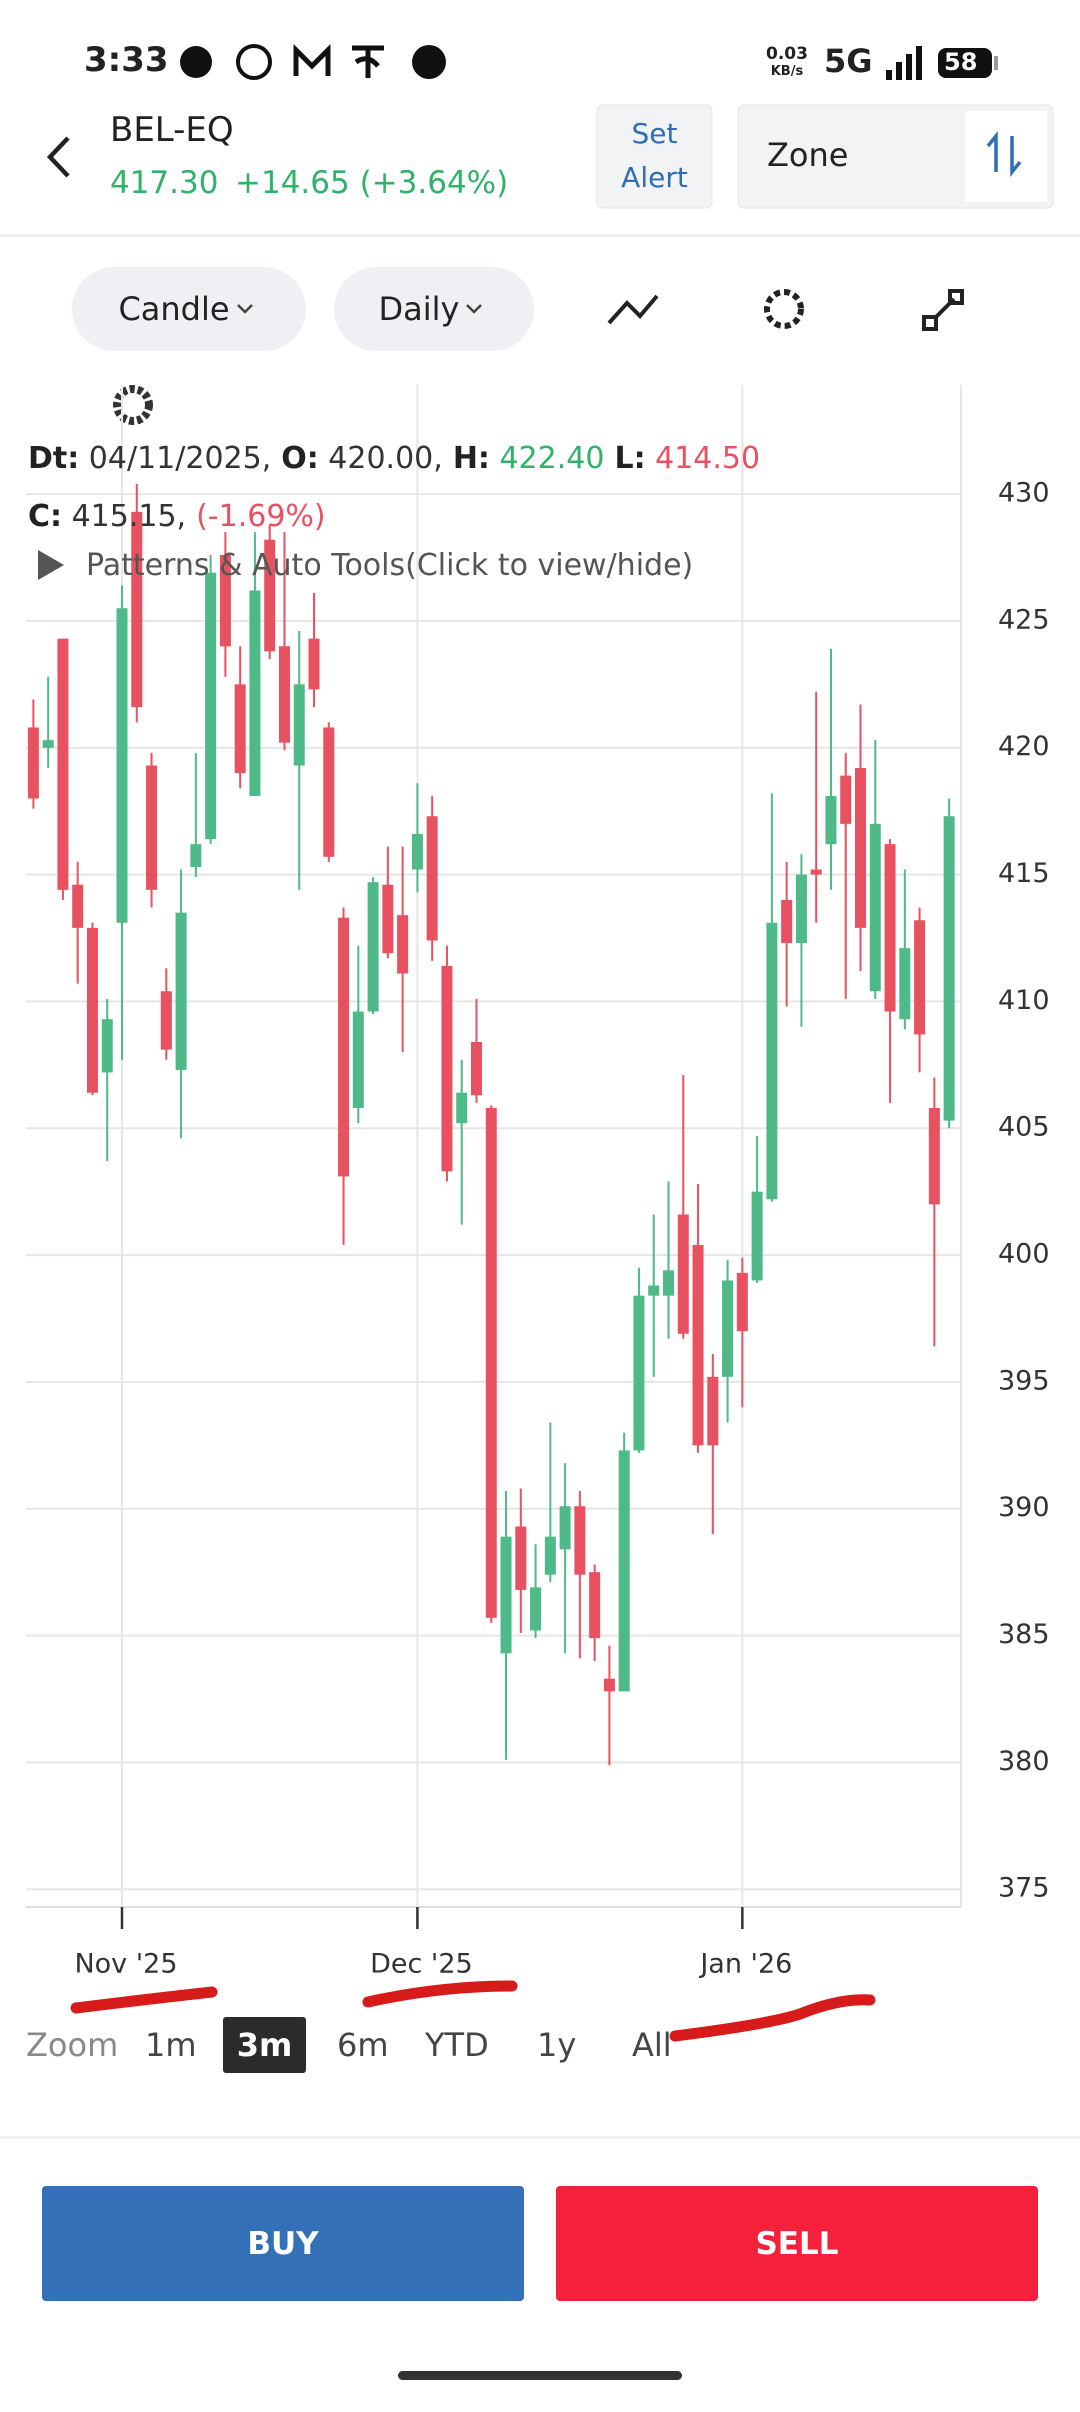 The height and width of the screenshot is (2412, 1080). I want to click on net-speed-unit: KB/s, so click(787, 71).